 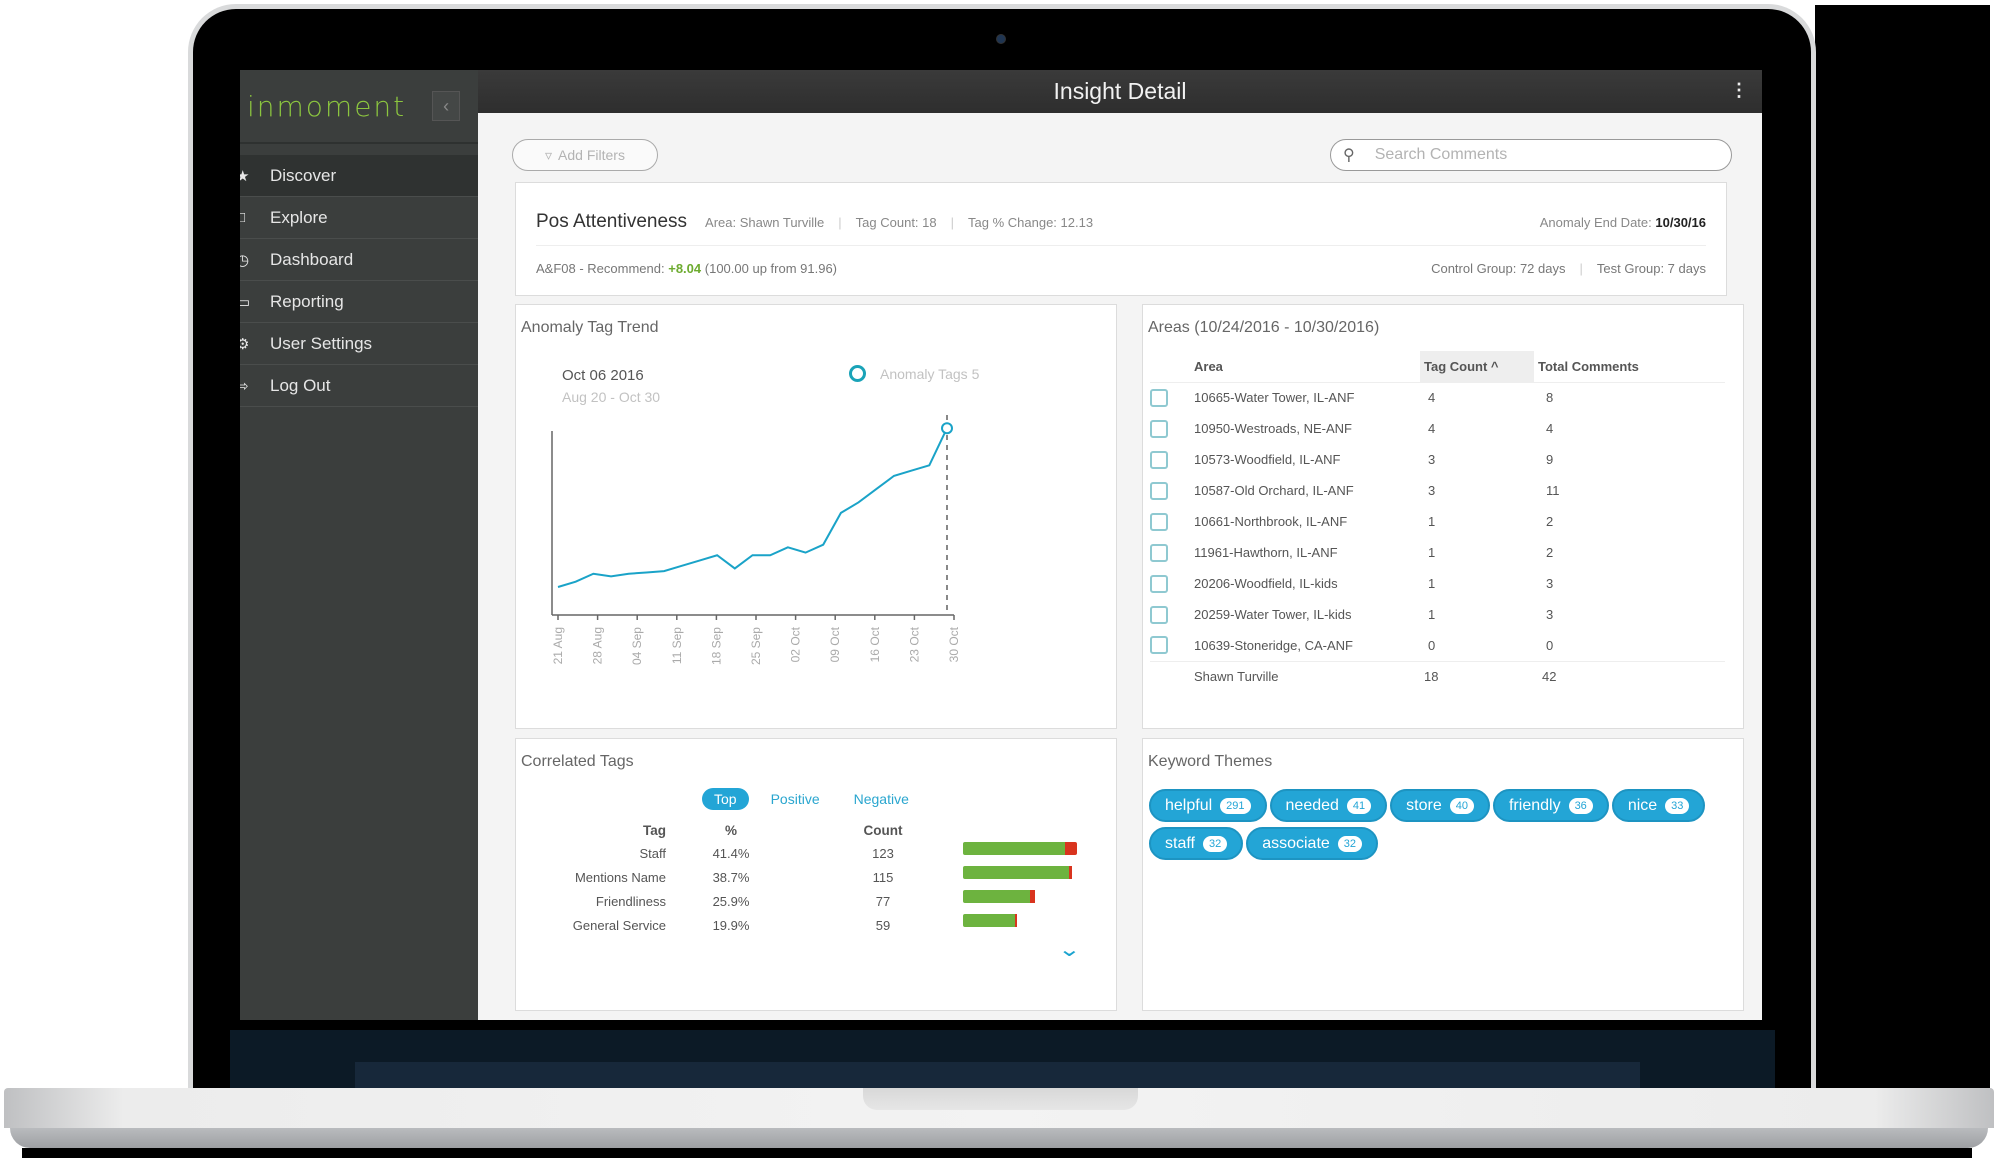 What do you see at coordinates (743, 877) in the screenshot?
I see `table-row: Mentions Name 38.7% 115` at bounding box center [743, 877].